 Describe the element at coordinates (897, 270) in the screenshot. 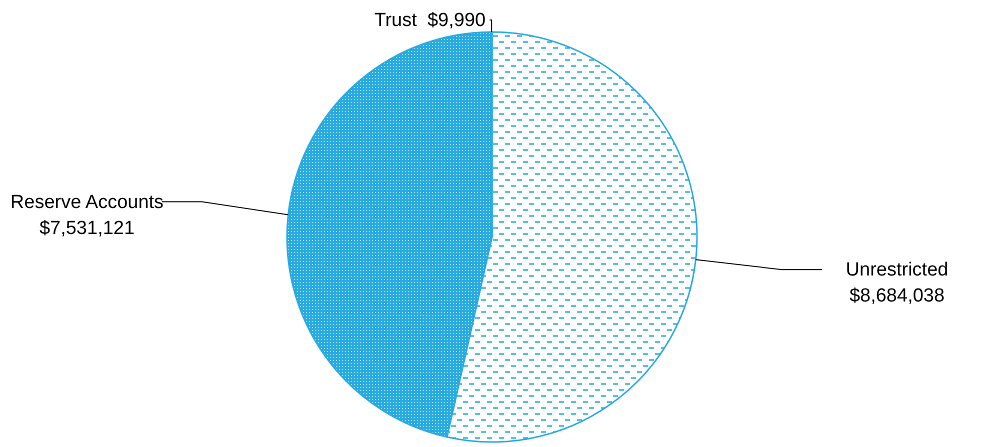

I see `slice-label: Unrestricted` at that location.